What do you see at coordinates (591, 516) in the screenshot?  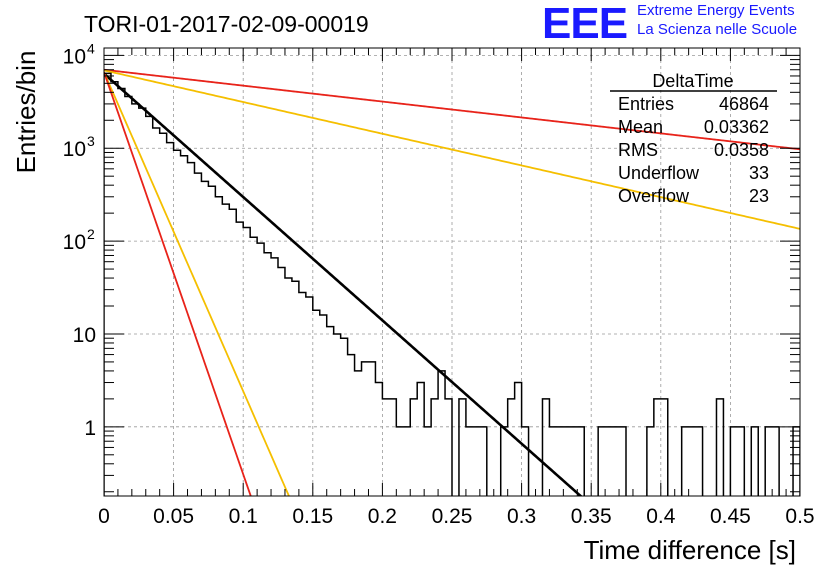 I see `x-tick-label: 0.35` at bounding box center [591, 516].